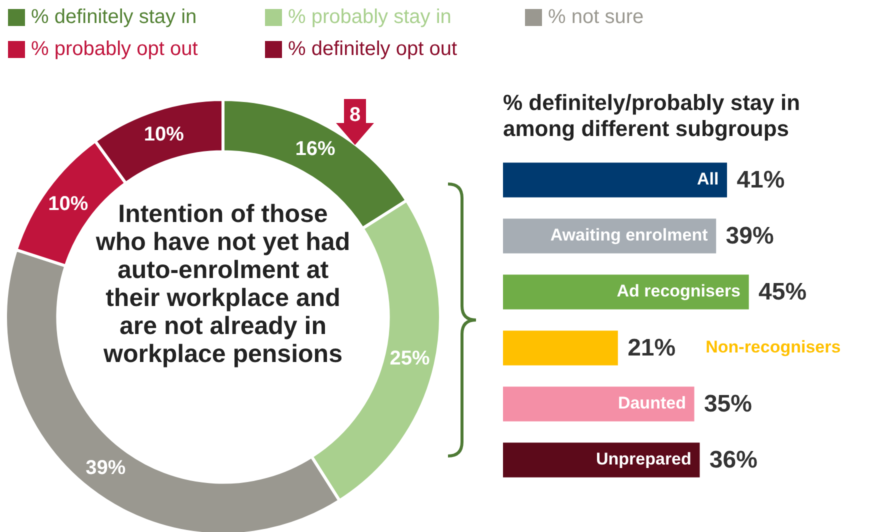 The width and height of the screenshot is (874, 532). What do you see at coordinates (652, 116) in the screenshot?
I see `chart-title: % definitely/probably stay in among different subgroups` at bounding box center [652, 116].